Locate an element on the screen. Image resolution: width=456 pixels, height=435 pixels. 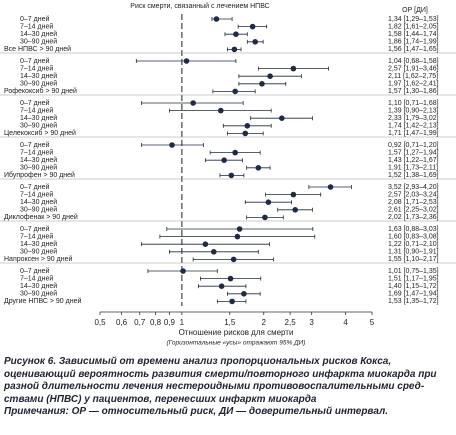
value-label: 2,57 [1,91–3,46] is located at coordinates (413, 68).